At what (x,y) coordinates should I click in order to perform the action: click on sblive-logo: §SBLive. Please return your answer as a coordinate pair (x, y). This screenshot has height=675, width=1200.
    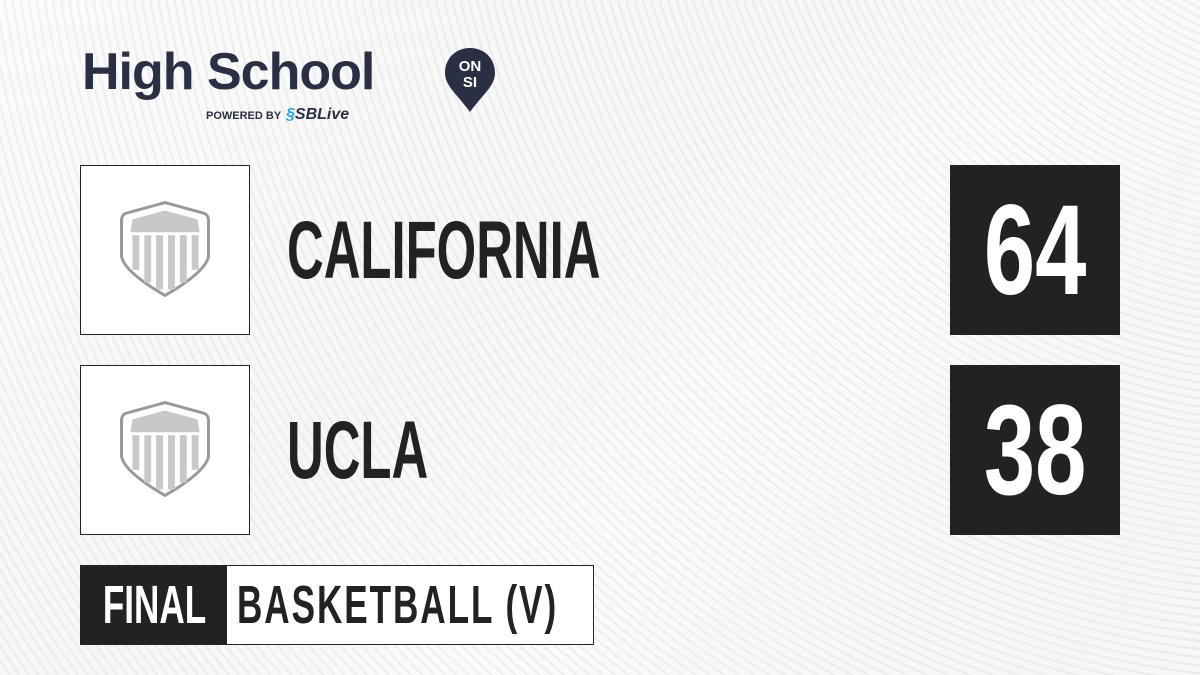
    Looking at the image, I should click on (317, 115).